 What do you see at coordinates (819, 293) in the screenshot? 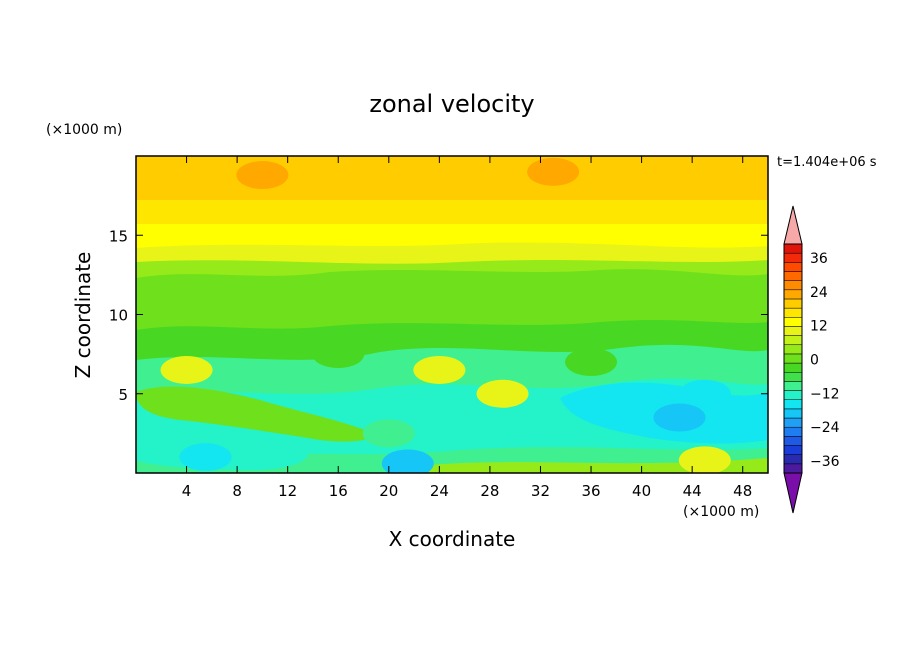
I see `colorbar-tick-label: 24` at bounding box center [819, 293].